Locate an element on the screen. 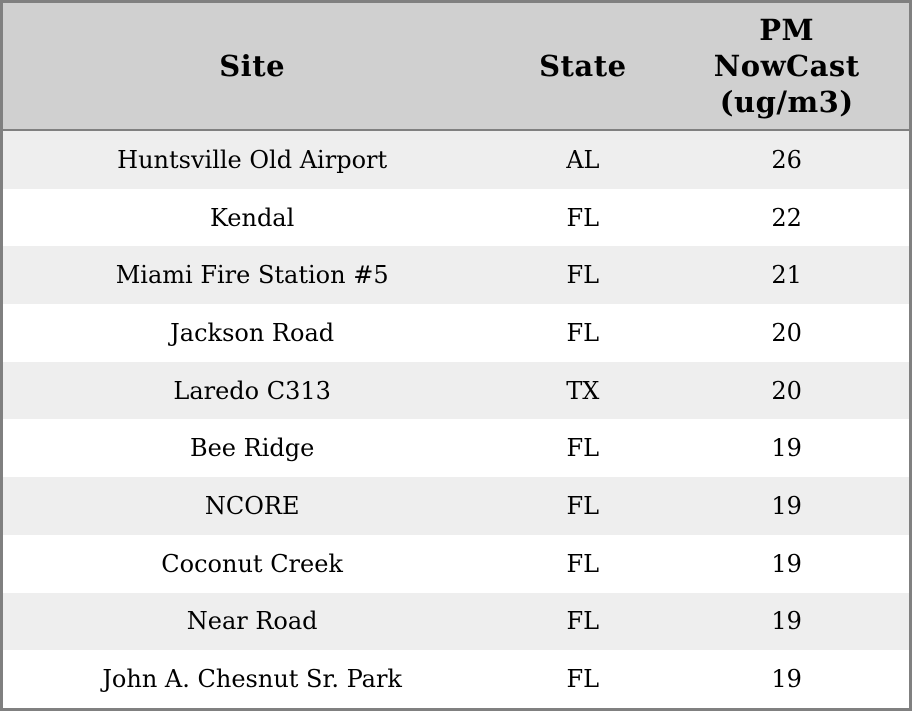  table-row: Miami Fire Station #5 FL 21 is located at coordinates (456, 275).